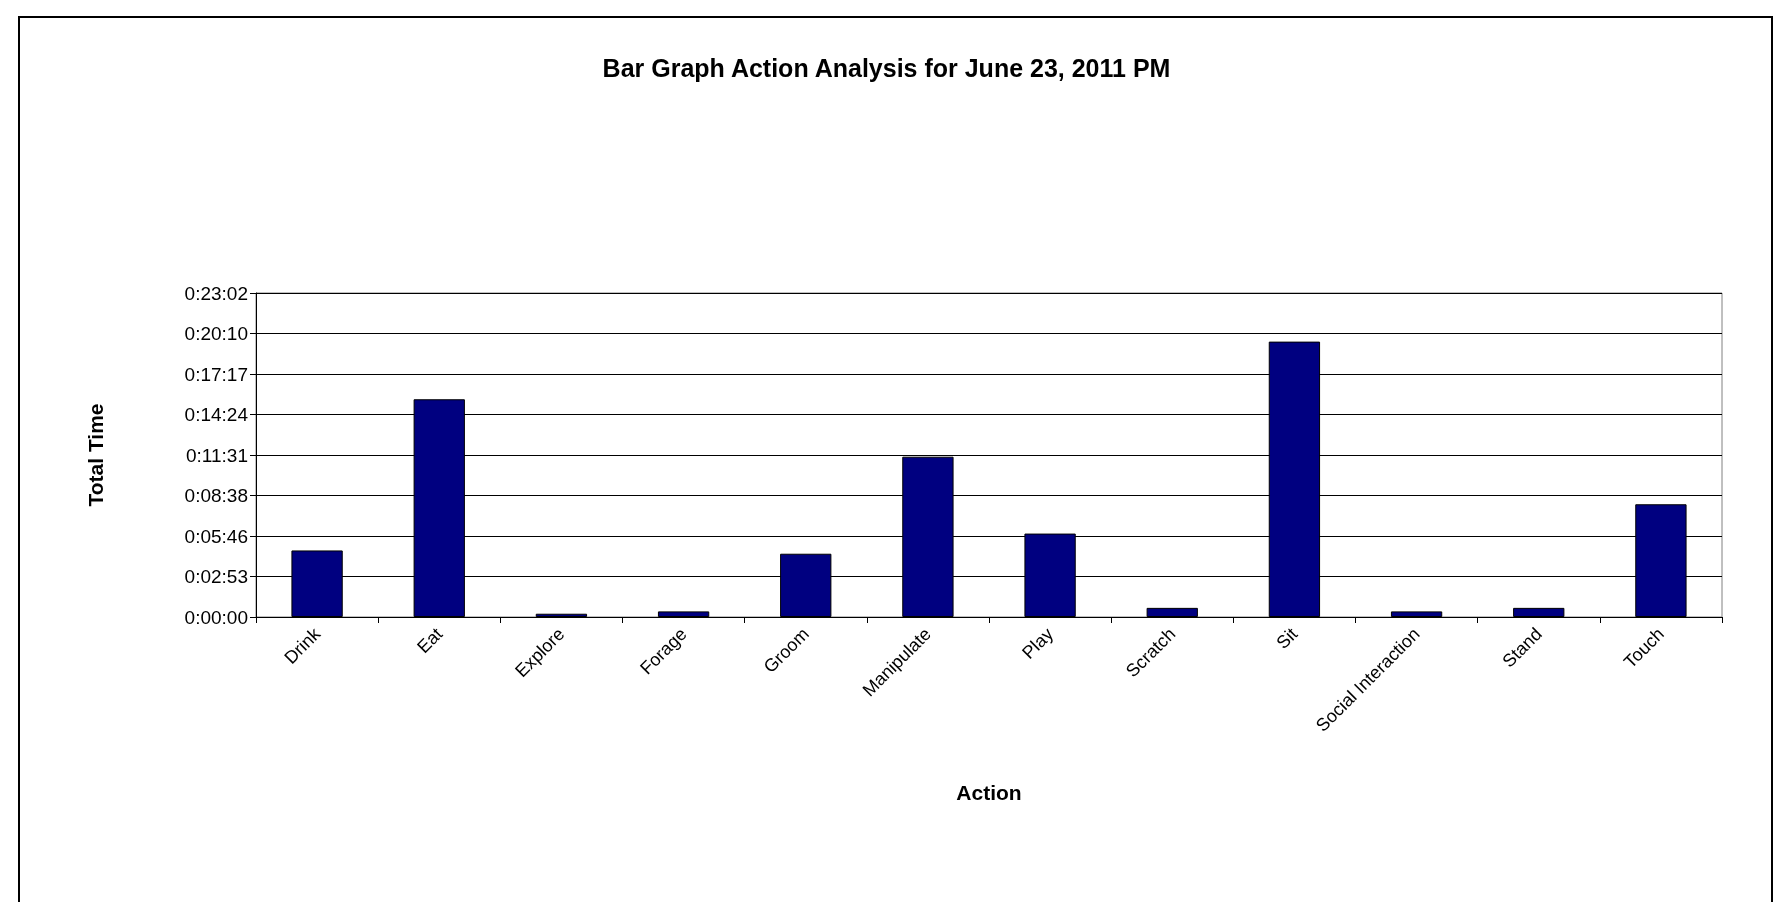 Image resolution: width=1773 pixels, height=902 pixels. I want to click on y-tick-label: 0:02:53, so click(216, 576).